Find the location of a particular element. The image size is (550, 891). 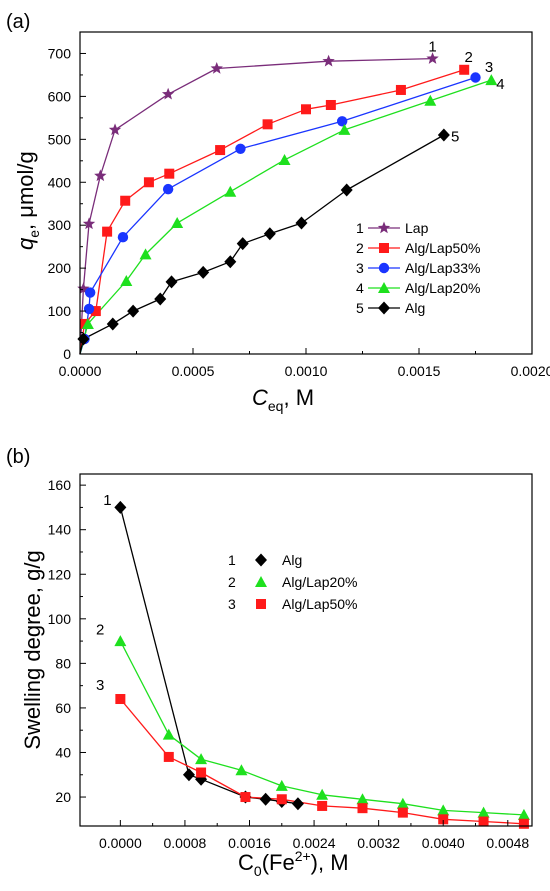

legend-marker-alg is located at coordinates (261, 560).